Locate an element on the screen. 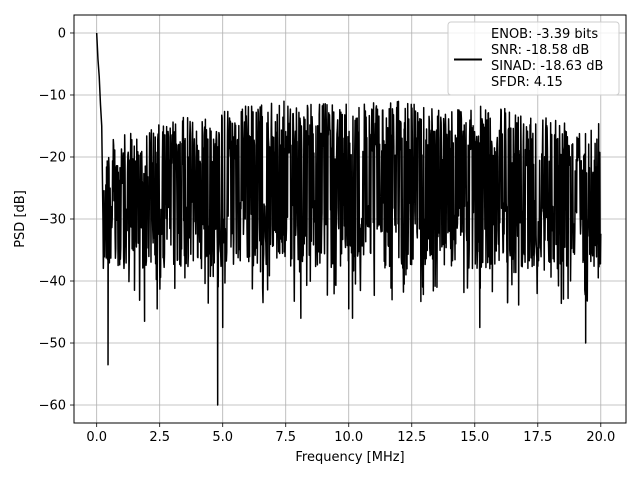  y-tick-label: −10 is located at coordinates (52, 95).